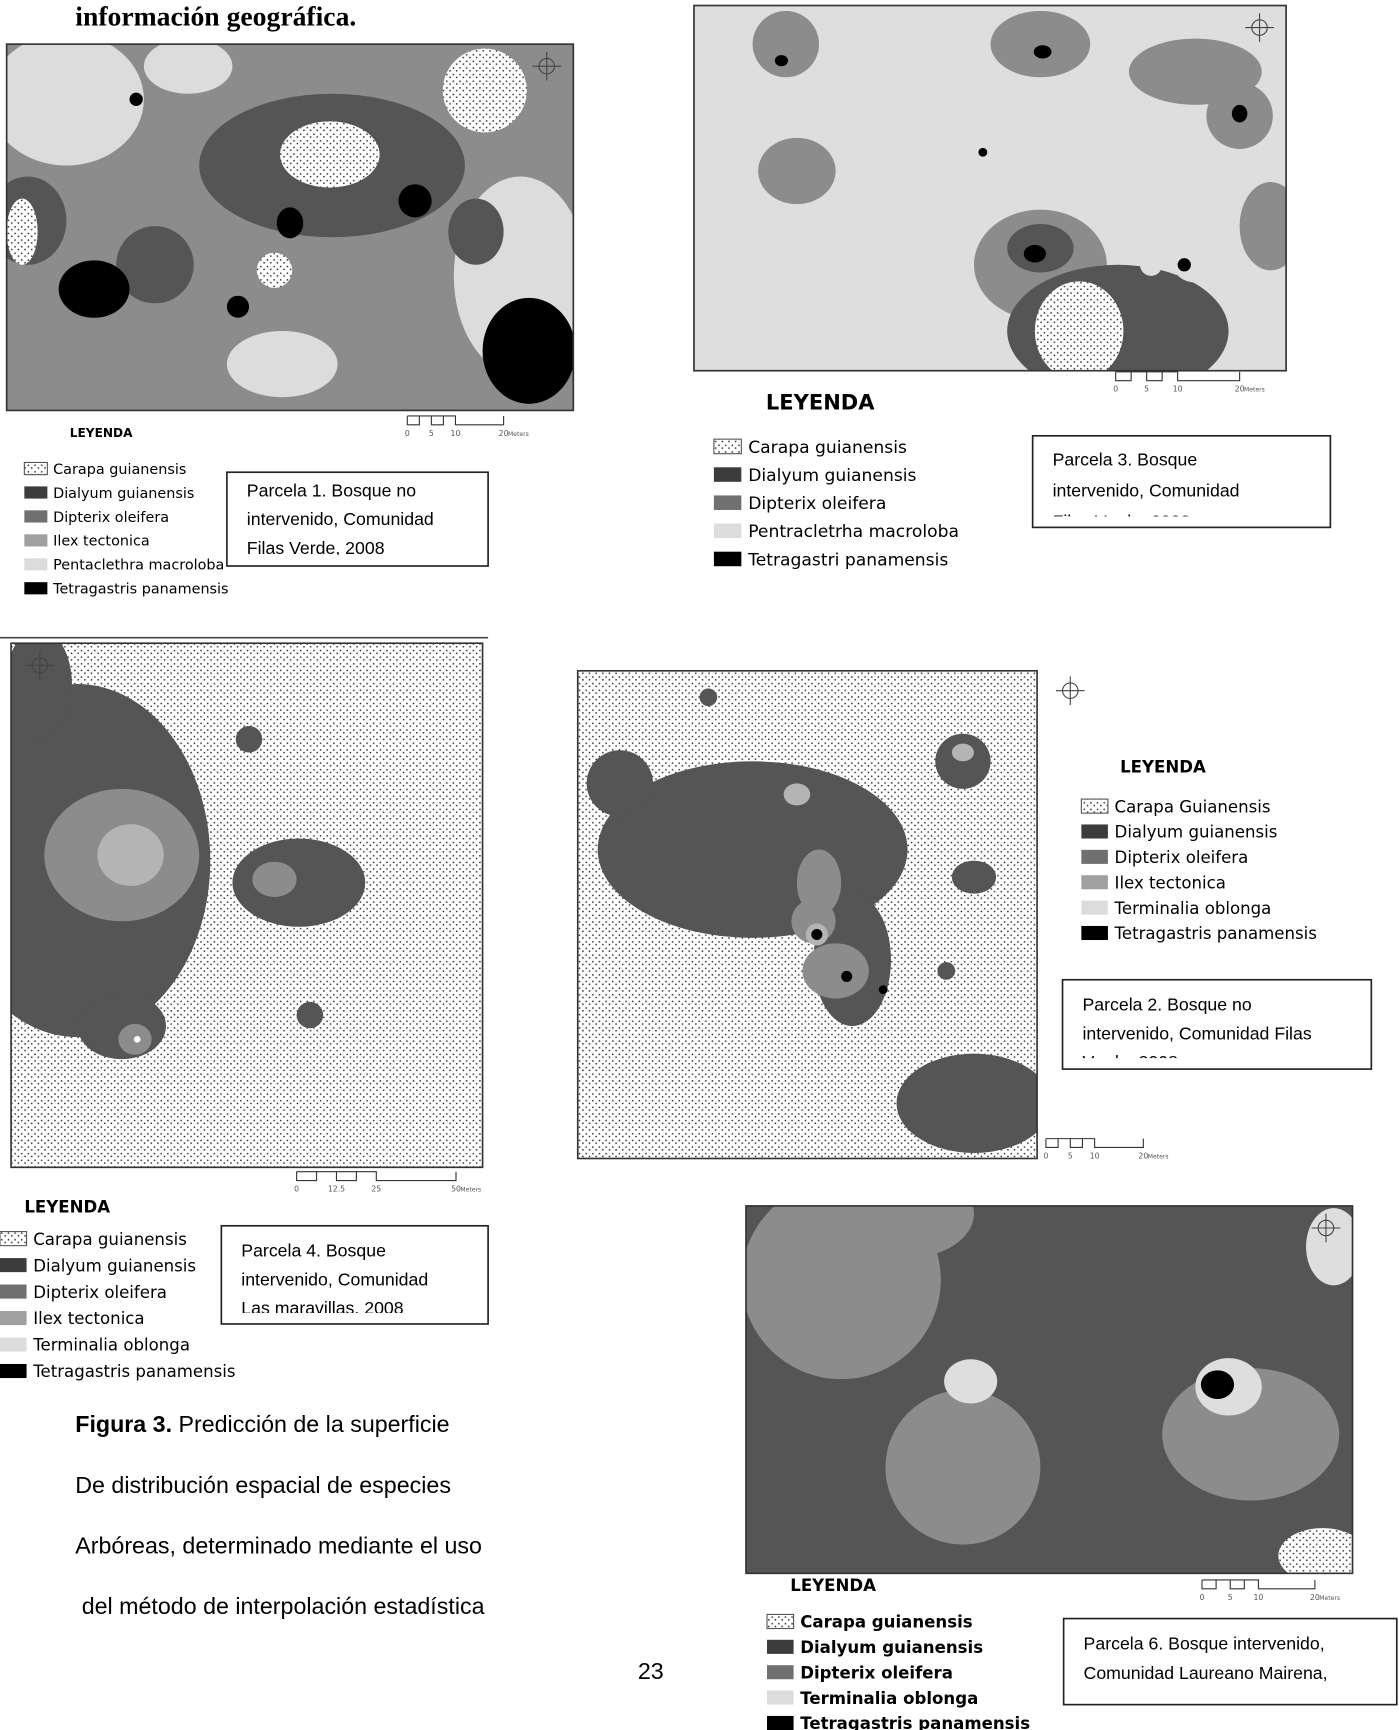  What do you see at coordinates (138, 566) in the screenshot?
I see `legend-label: Pentaclethra macroloba` at bounding box center [138, 566].